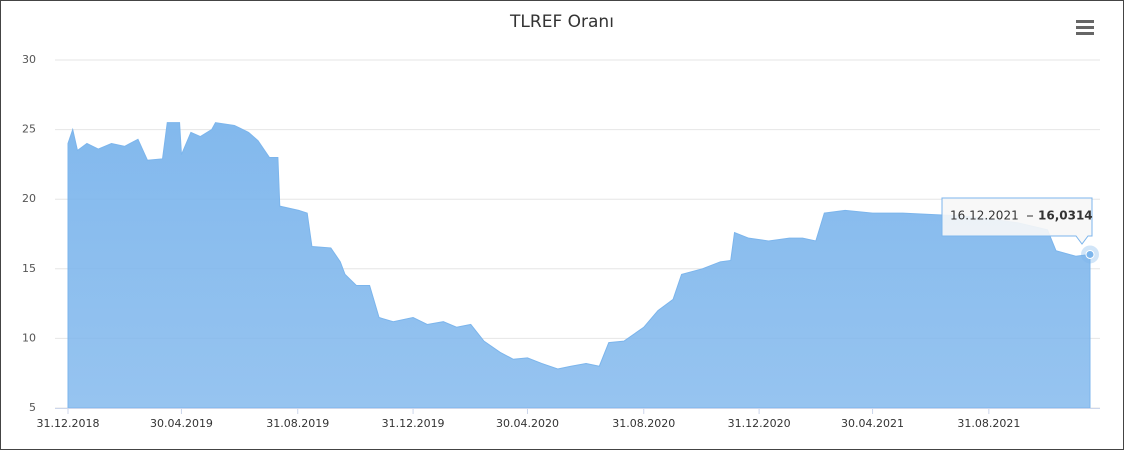 This screenshot has height=450, width=1124. What do you see at coordinates (29, 59) in the screenshot?
I see `y-tick-label: 30` at bounding box center [29, 59].